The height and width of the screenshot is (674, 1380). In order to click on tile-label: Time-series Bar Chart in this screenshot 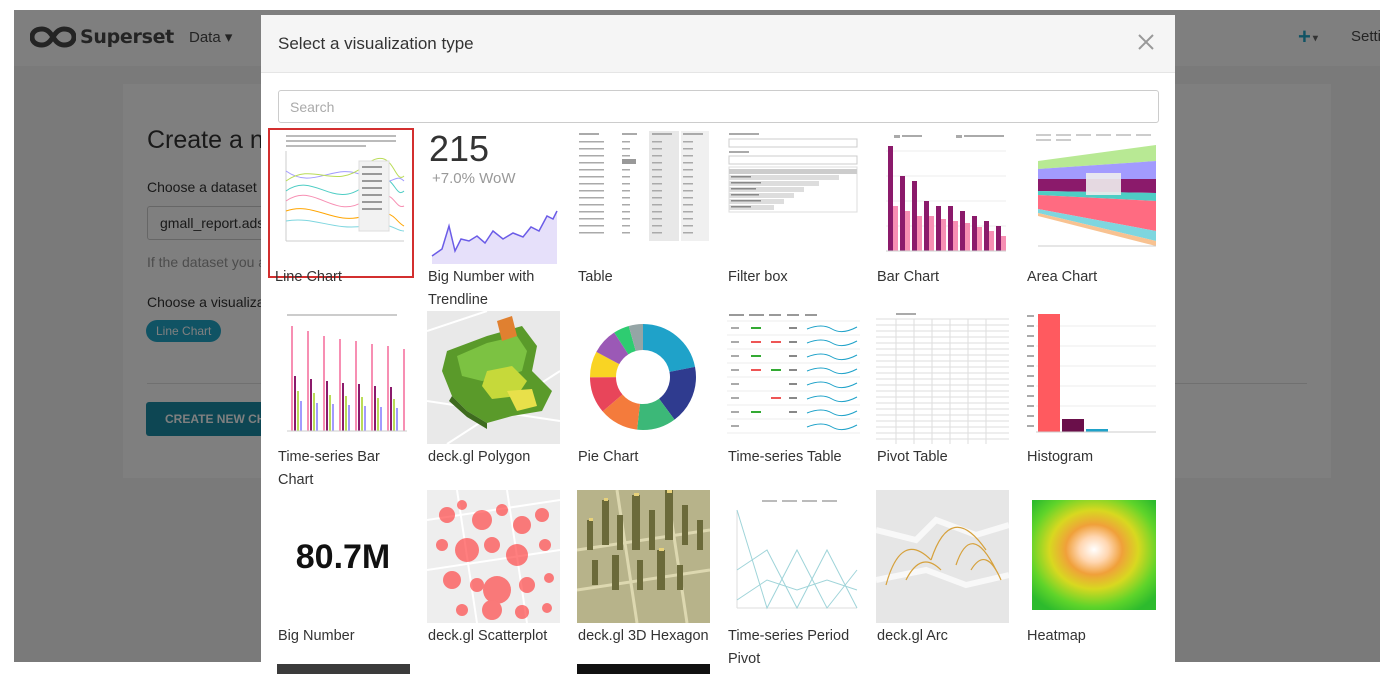, I will do `click(329, 468)`.